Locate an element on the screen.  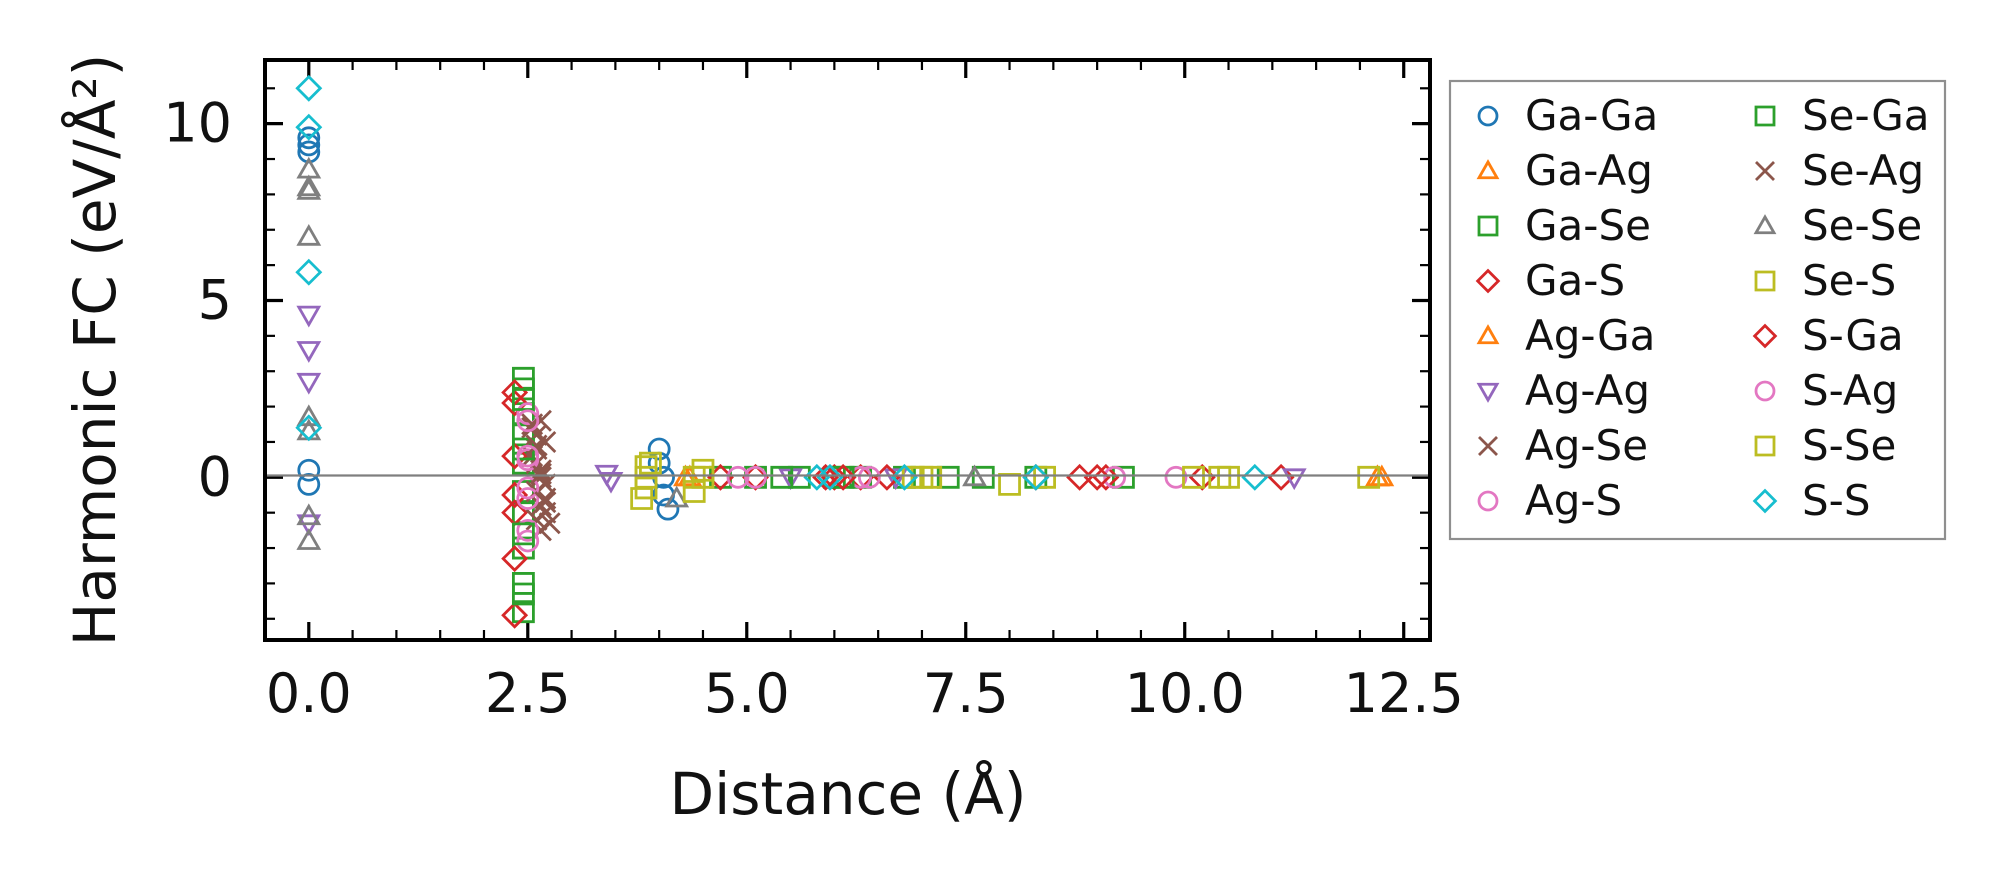
y-tick-label: 5 is located at coordinates (215, 299).